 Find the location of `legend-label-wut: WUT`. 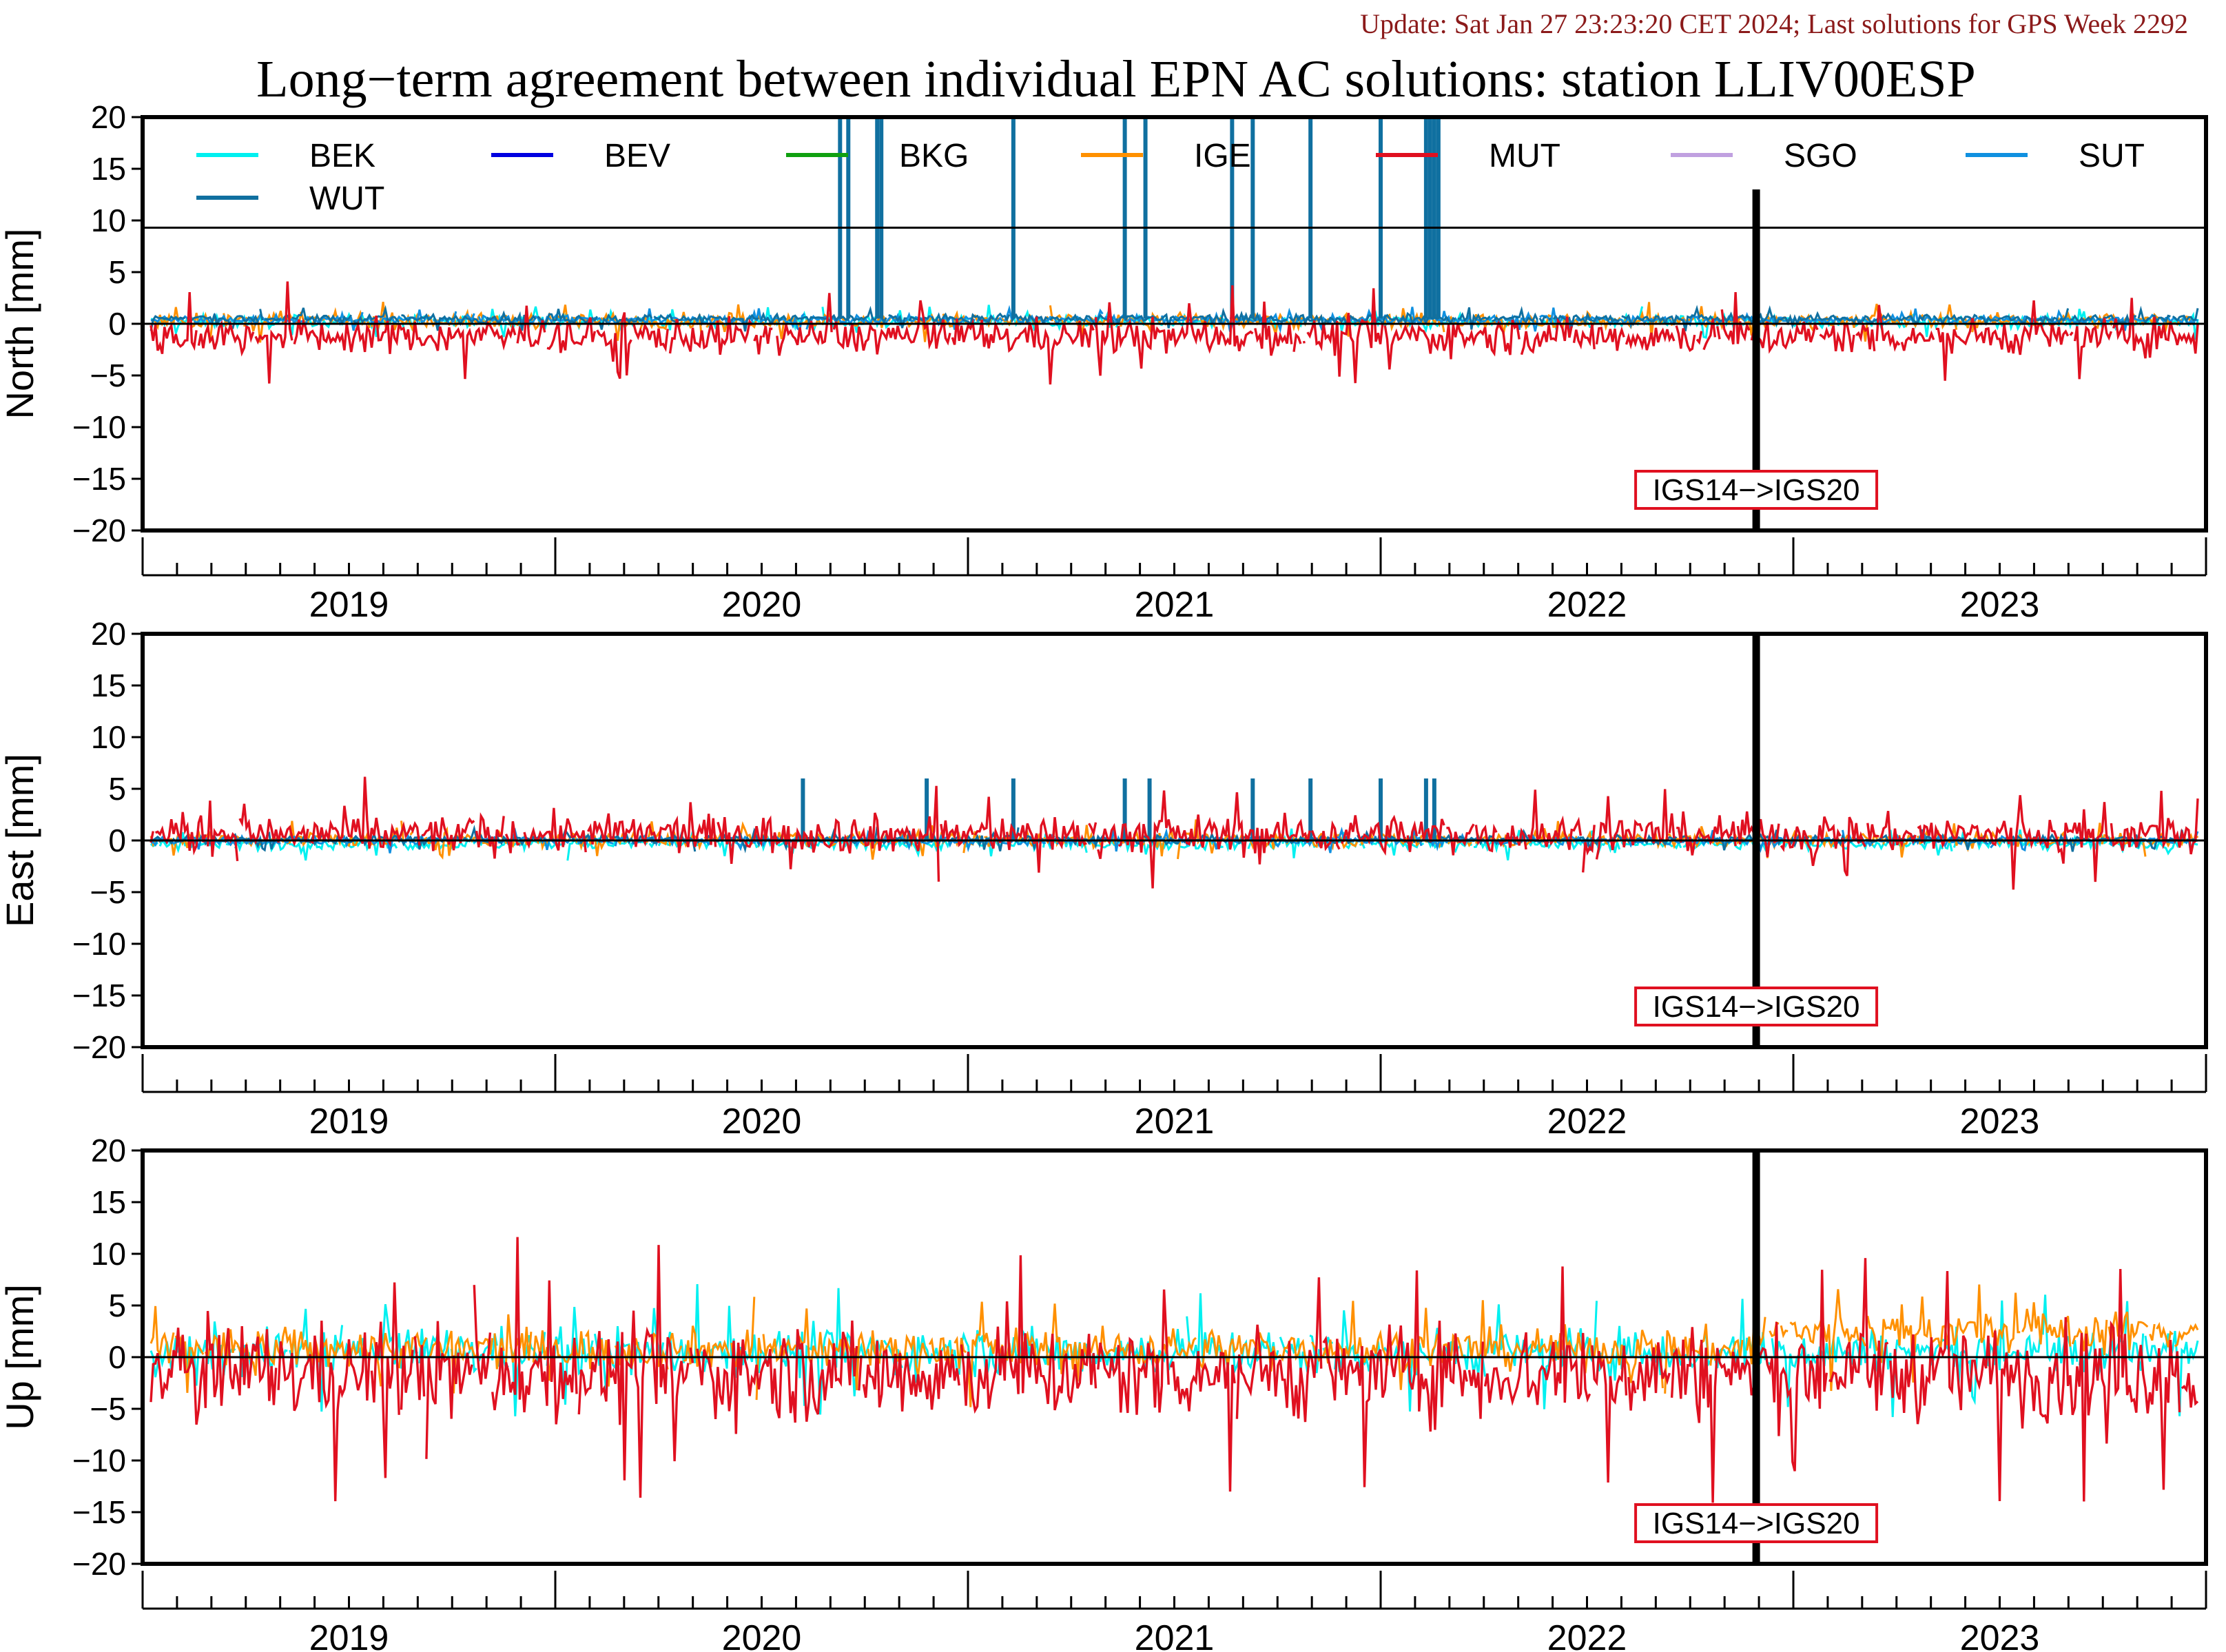

legend-label-wut: WUT is located at coordinates (346, 198).